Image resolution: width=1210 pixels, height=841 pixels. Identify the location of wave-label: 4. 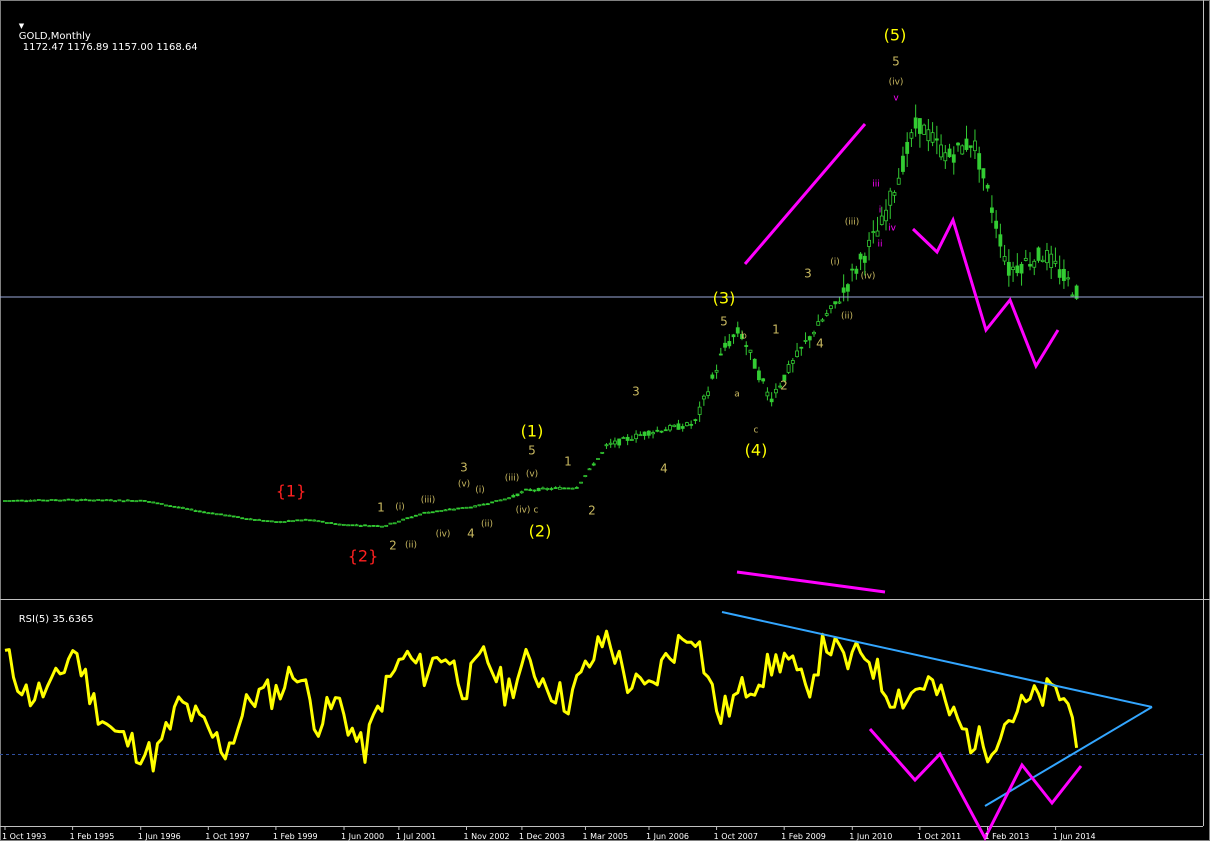
(471, 534).